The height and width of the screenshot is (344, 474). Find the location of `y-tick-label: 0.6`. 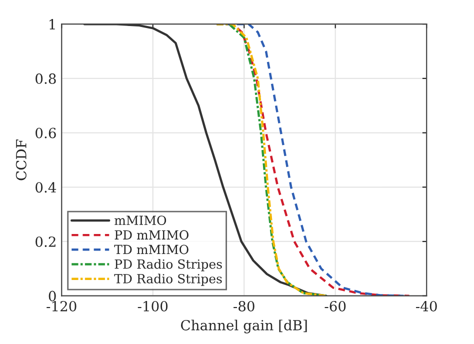

y-tick-label: 0.6 is located at coordinates (46, 133).